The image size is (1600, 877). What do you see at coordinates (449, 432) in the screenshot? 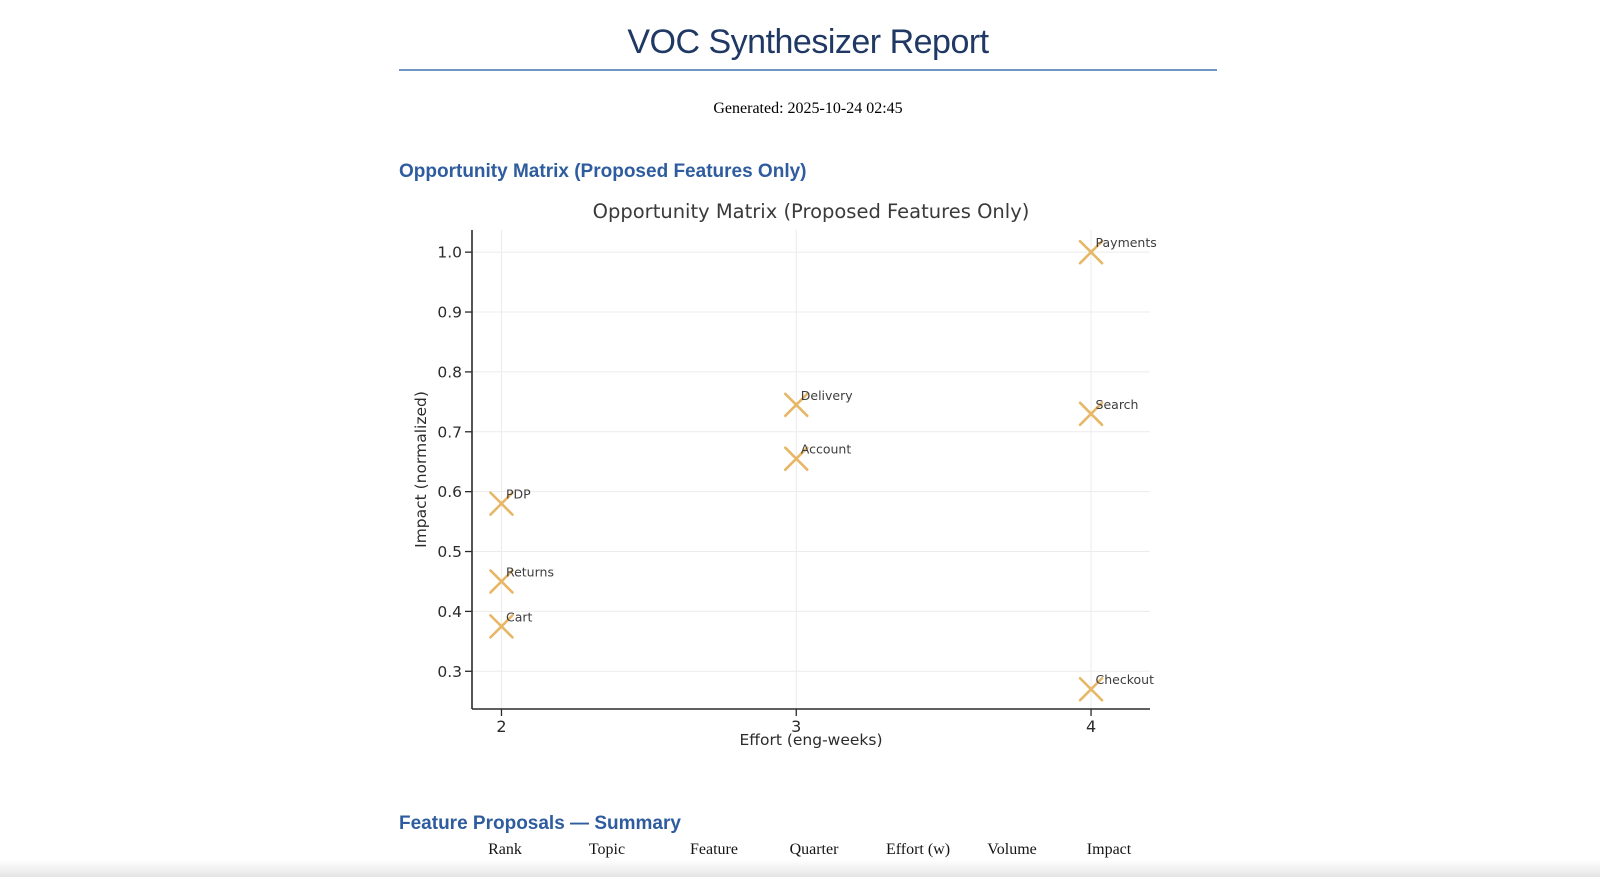
I see `y-tick-label: 0.7` at bounding box center [449, 432].